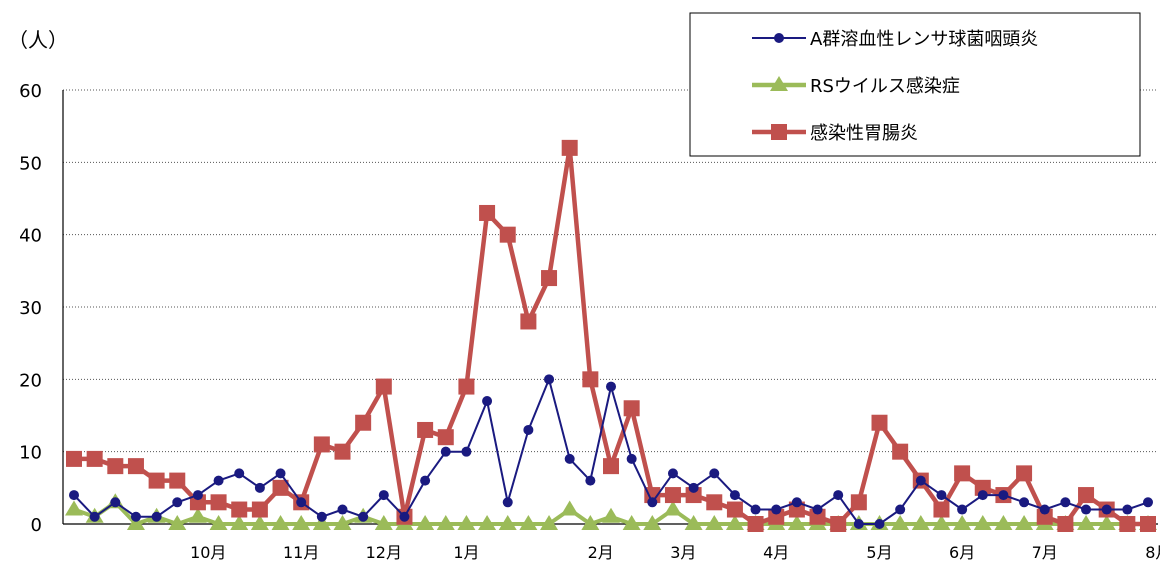  What do you see at coordinates (36, 525) in the screenshot?
I see `y-tick-label: 0` at bounding box center [36, 525].